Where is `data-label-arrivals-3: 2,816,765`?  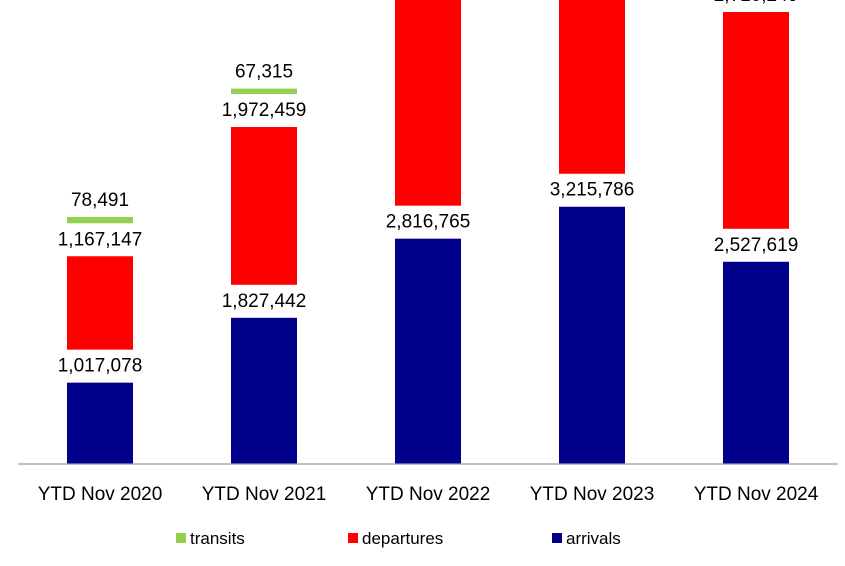 data-label-arrivals-3: 2,816,765 is located at coordinates (428, 222).